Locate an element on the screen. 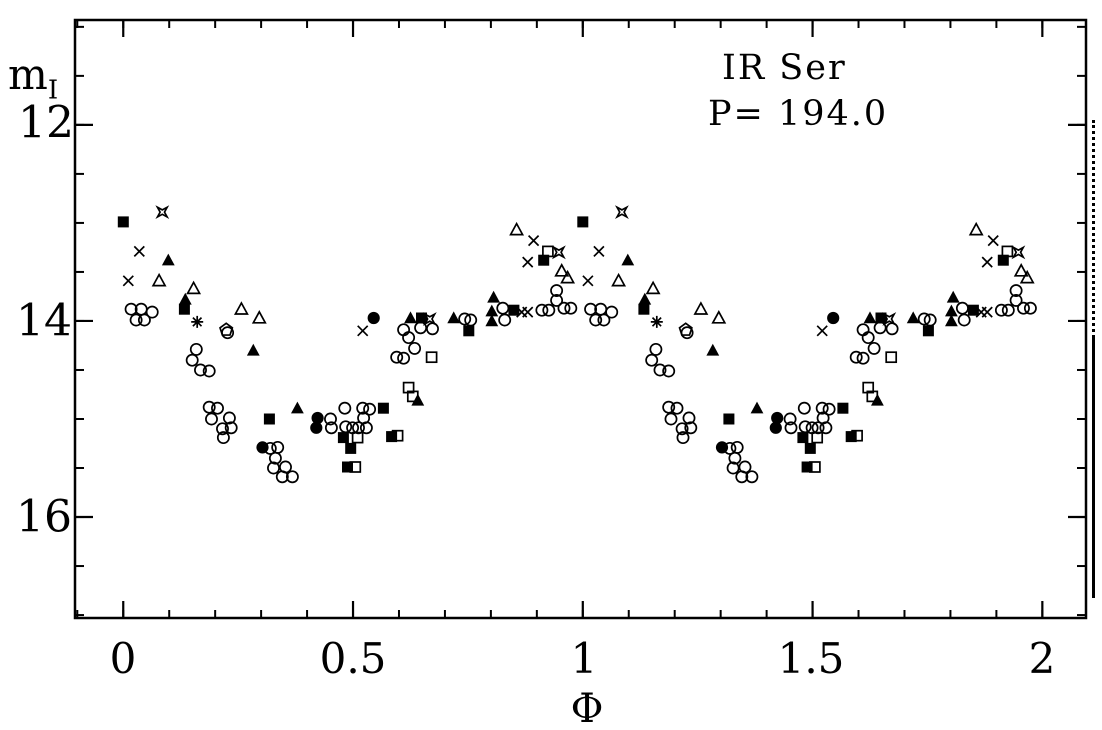 The width and height of the screenshot is (1102, 730). period-label: P= 194.0 is located at coordinates (798, 114).